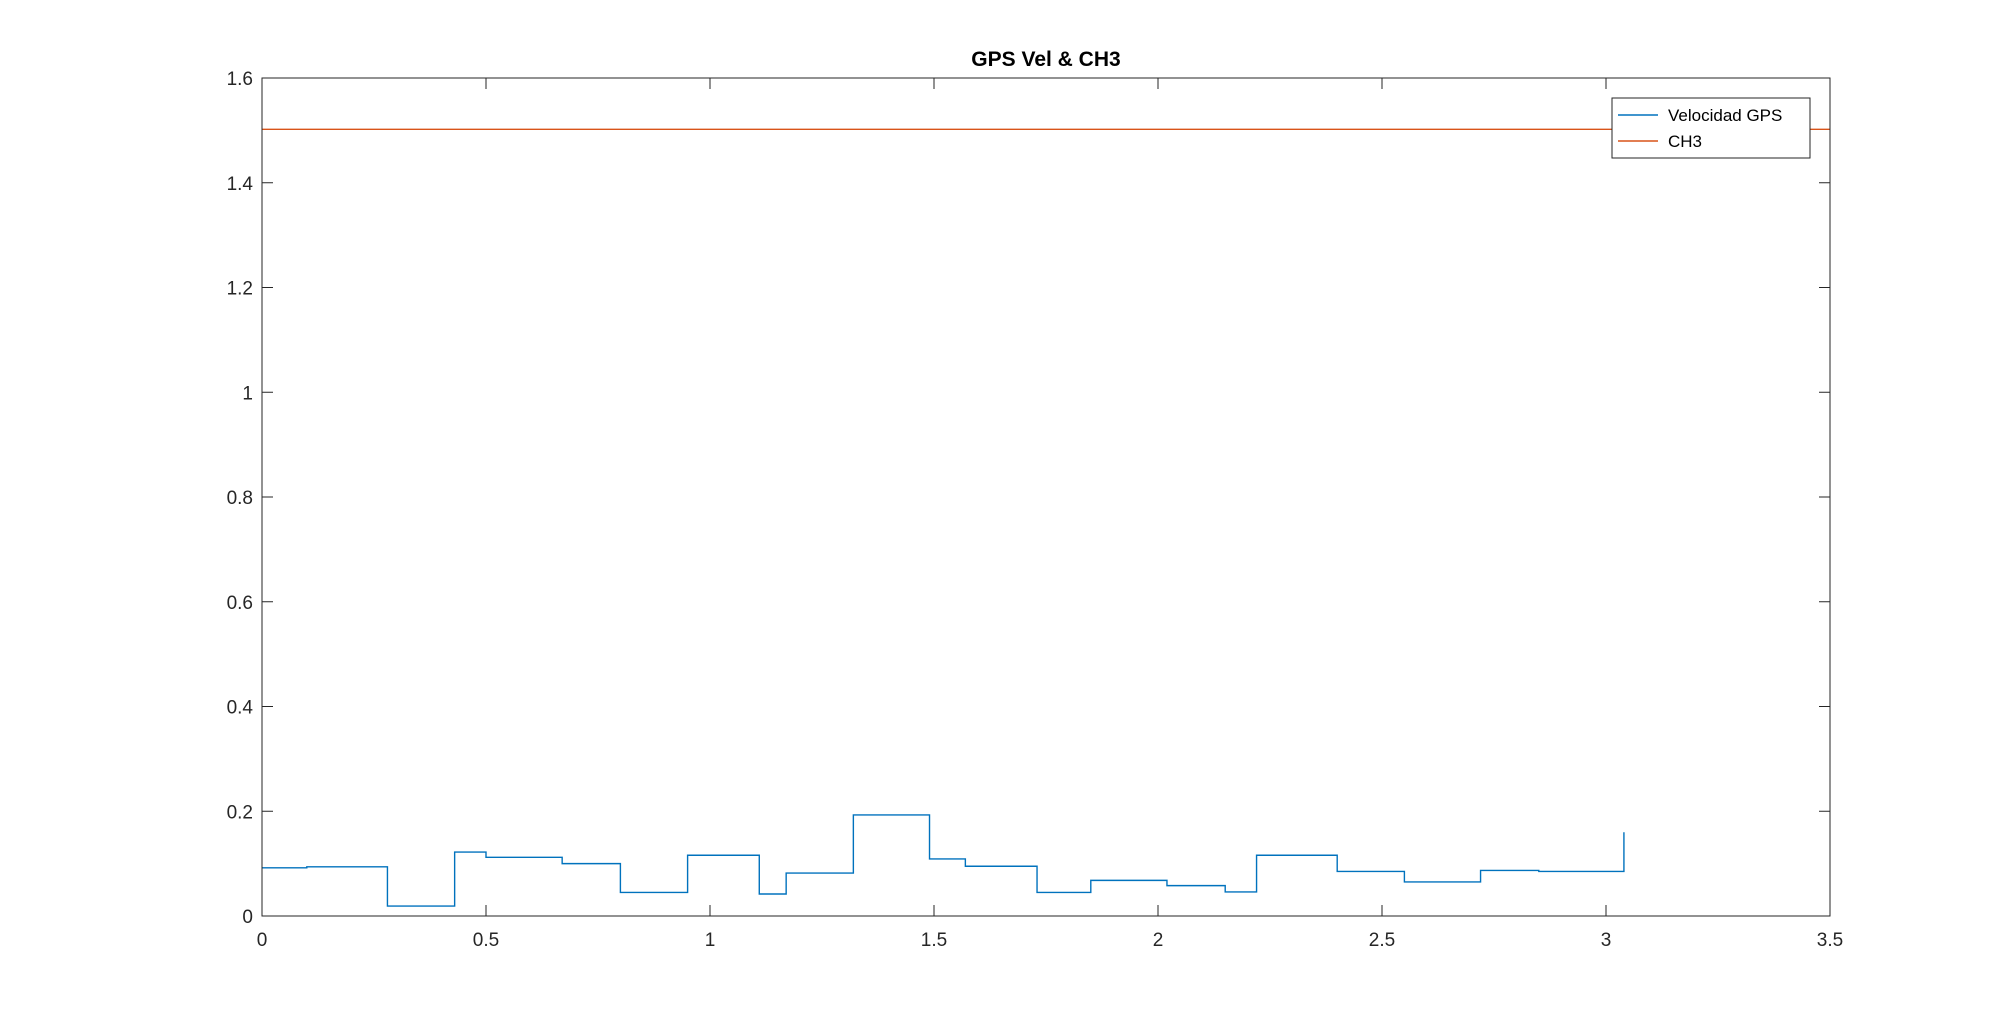  What do you see at coordinates (240, 79) in the screenshot?
I see `y-tick-label: 1.6` at bounding box center [240, 79].